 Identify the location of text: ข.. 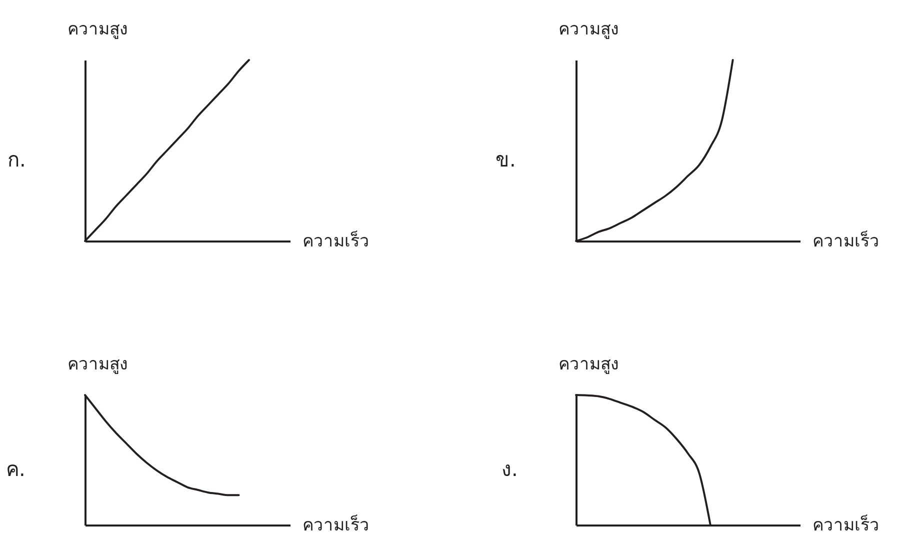
(505, 160).